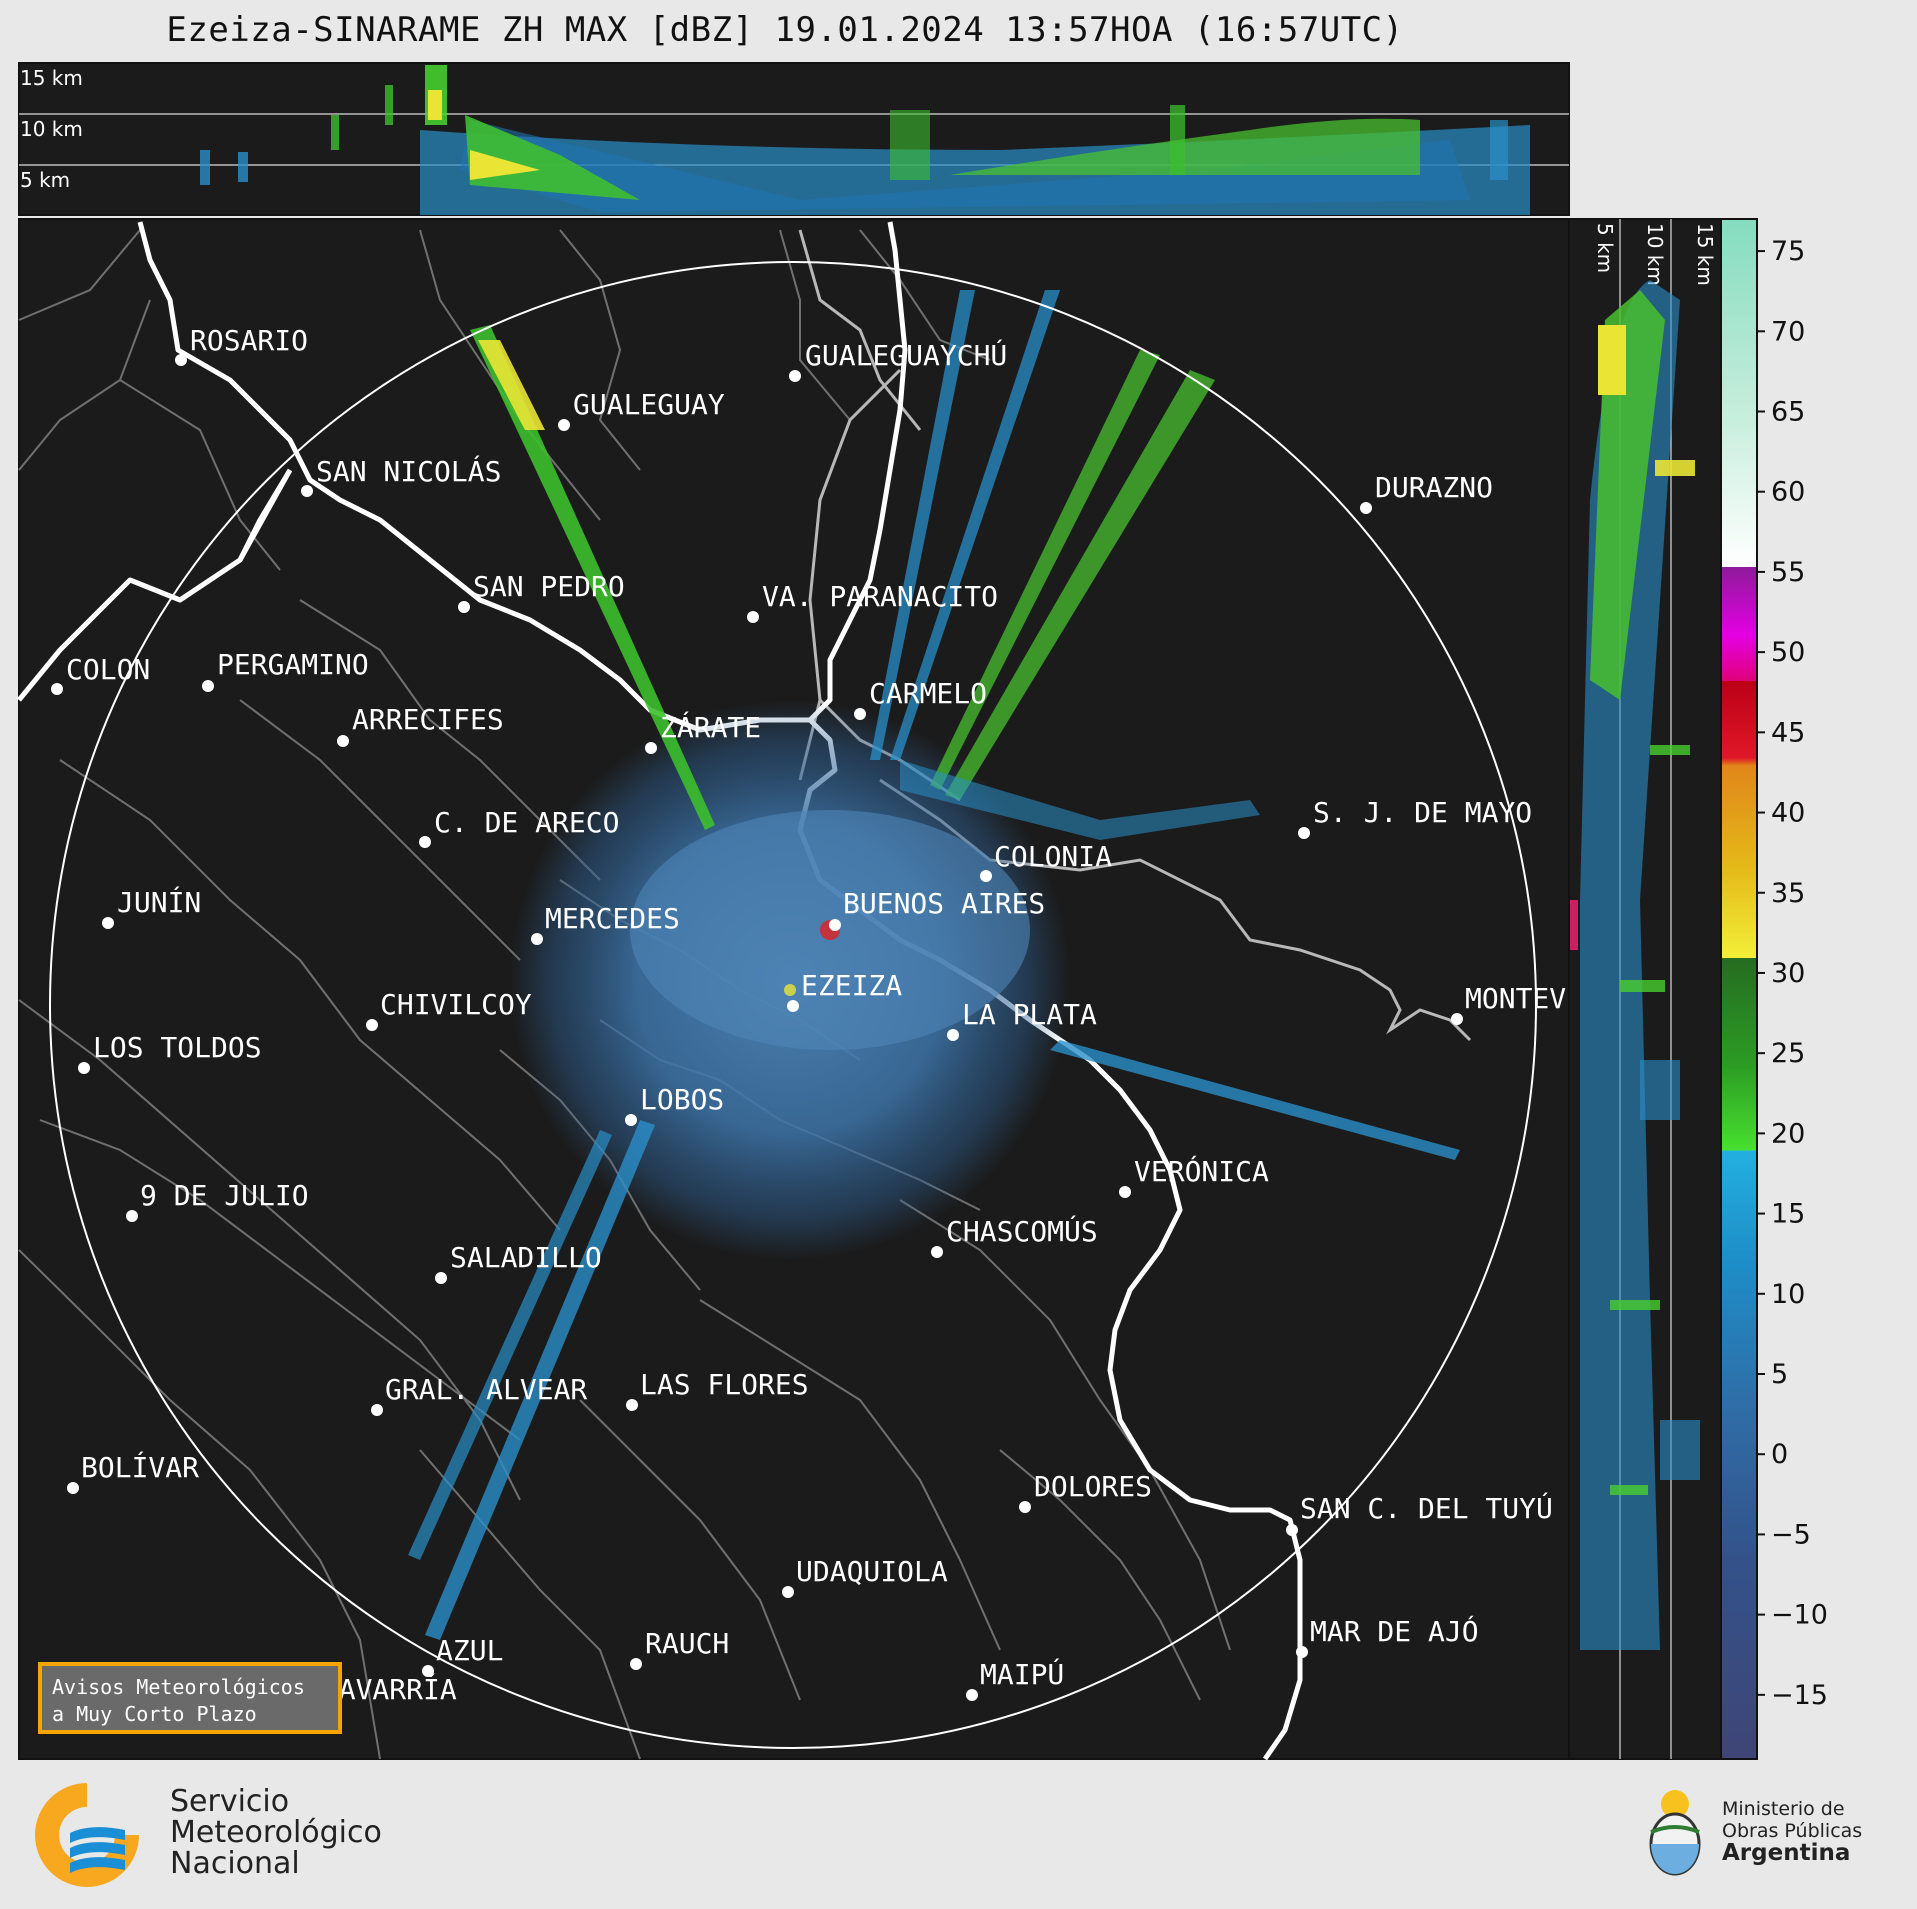 This screenshot has height=1909, width=1917. Describe the element at coordinates (865, 140) in the screenshot. I see `top-echo-band` at that location.